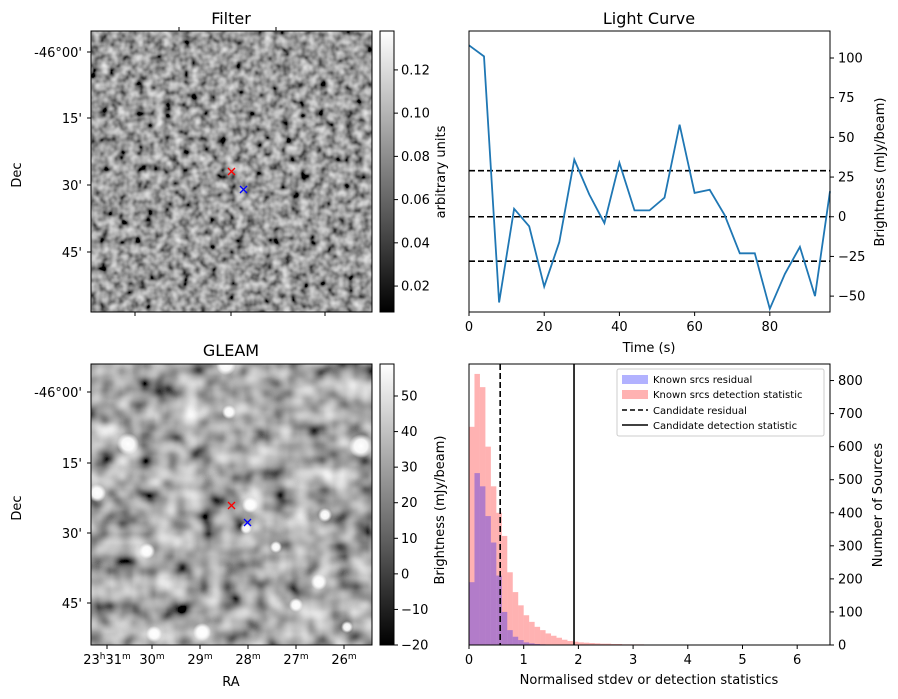  Describe the element at coordinates (409, 539) in the screenshot. I see `colorbar-tick-label: 10` at that location.